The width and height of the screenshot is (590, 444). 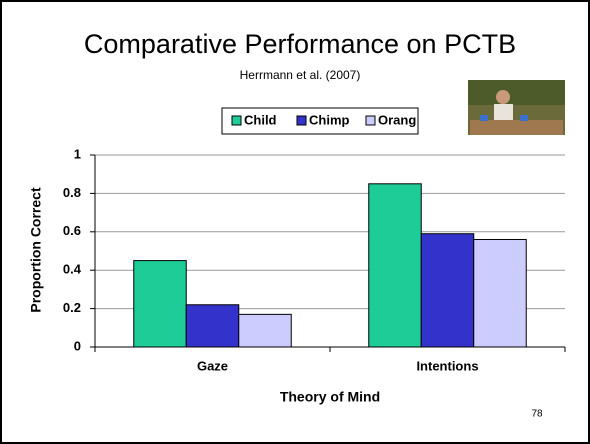 What do you see at coordinates (72, 230) in the screenshot?
I see `y-tick-label: 0.6` at bounding box center [72, 230].